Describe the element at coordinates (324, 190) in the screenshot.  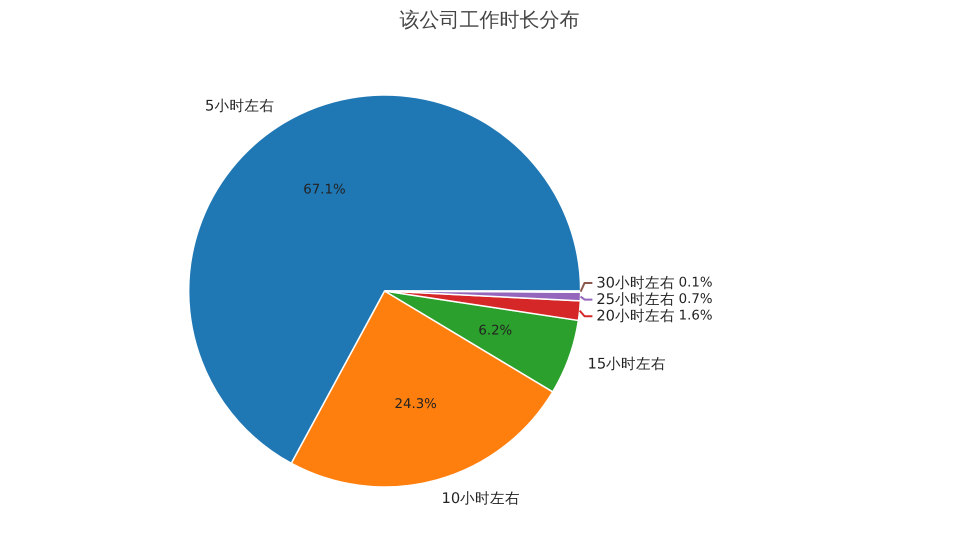
I see `data-label: 67.1%` at that location.